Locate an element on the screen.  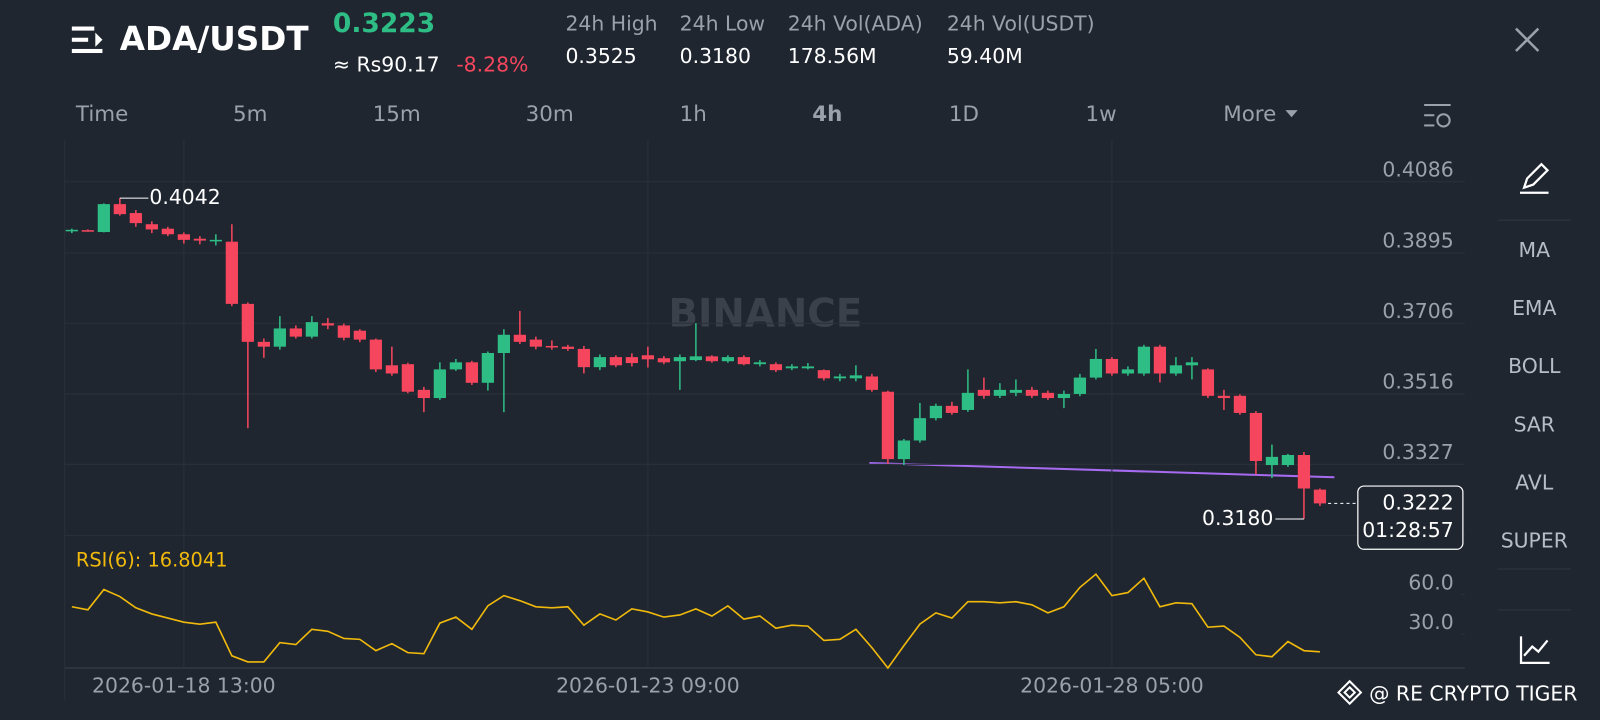
y-tick-label: 0.3706 is located at coordinates (1417, 311).